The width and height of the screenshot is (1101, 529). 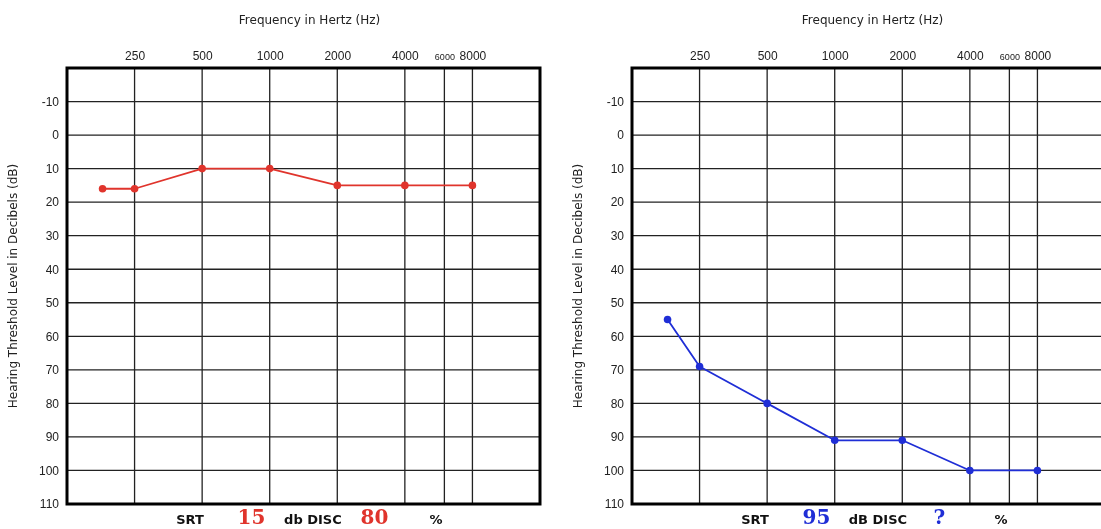 I want to click on text: db DISC, so click(x=313, y=519).